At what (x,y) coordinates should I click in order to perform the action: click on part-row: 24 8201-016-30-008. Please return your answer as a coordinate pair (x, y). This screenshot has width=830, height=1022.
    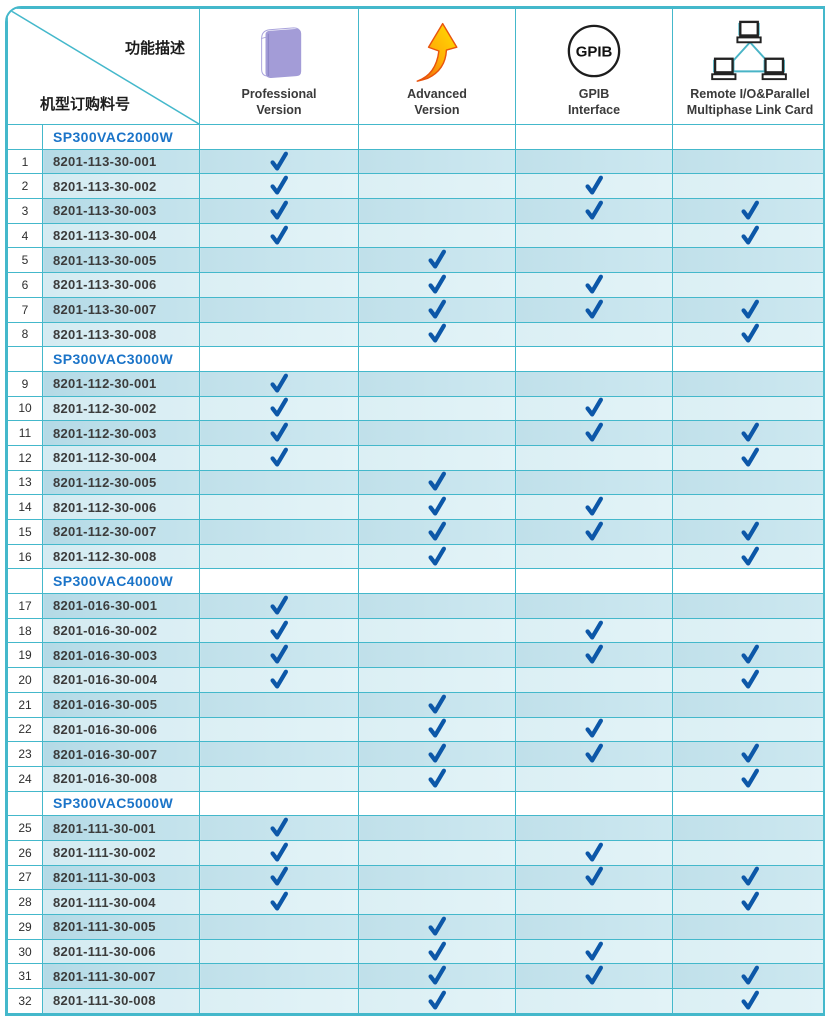
    Looking at the image, I should click on (415, 778).